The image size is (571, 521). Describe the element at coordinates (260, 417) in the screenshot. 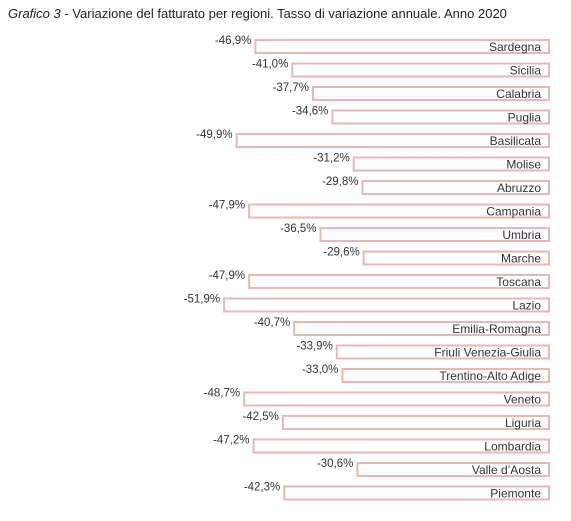

I see `data-label: -42,5%` at that location.